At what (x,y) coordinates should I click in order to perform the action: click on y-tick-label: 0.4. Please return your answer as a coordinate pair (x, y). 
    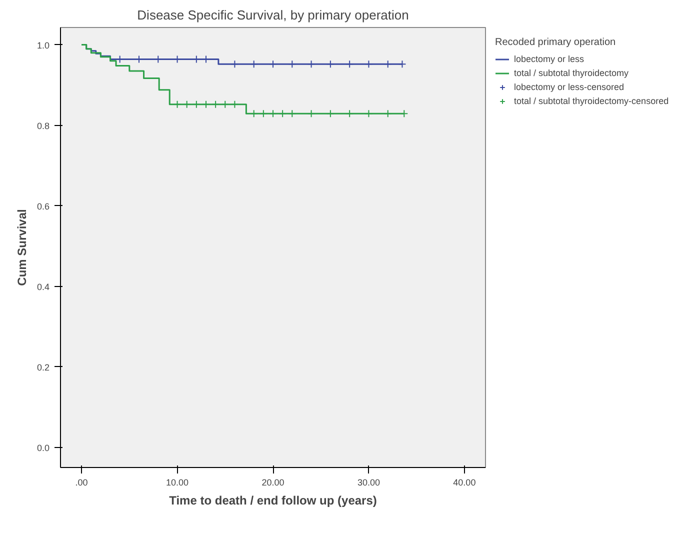
    Looking at the image, I should click on (43, 287).